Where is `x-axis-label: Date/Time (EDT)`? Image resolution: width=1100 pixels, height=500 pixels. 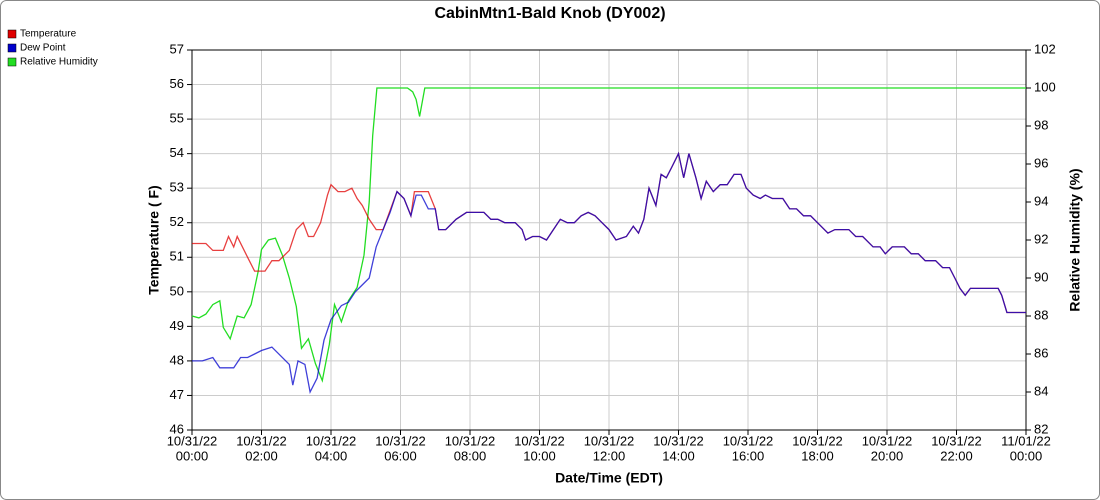 x-axis-label: Date/Time (EDT) is located at coordinates (609, 478).